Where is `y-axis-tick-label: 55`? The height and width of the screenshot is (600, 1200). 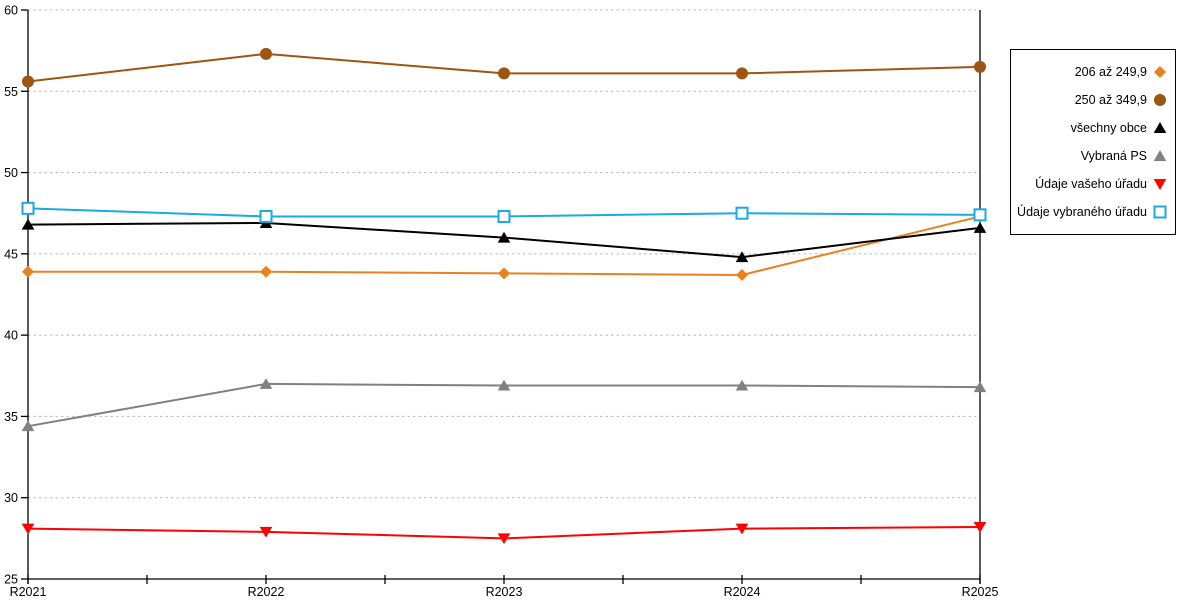
y-axis-tick-label: 55 is located at coordinates (11, 92).